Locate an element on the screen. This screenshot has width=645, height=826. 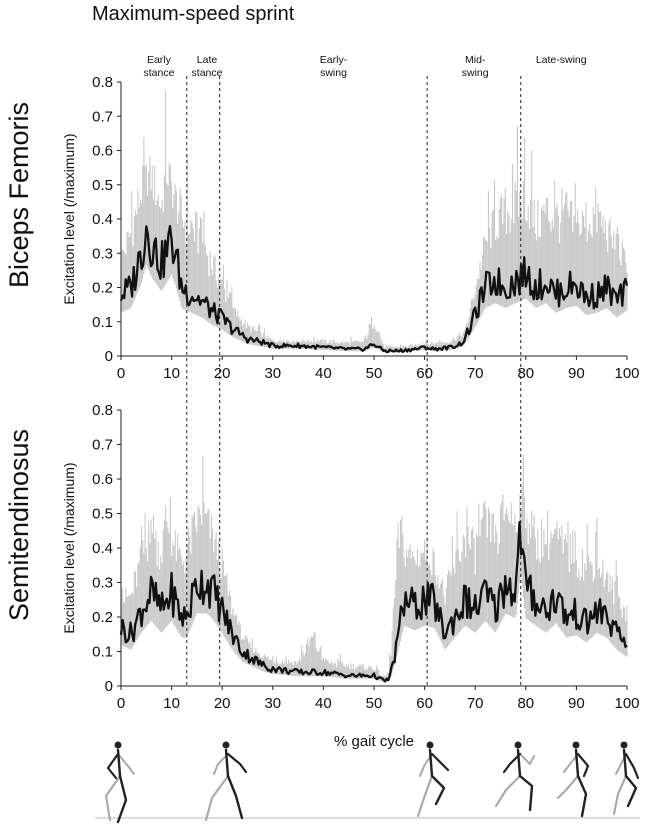
runner-mid-swing-icon is located at coordinates (514, 776).